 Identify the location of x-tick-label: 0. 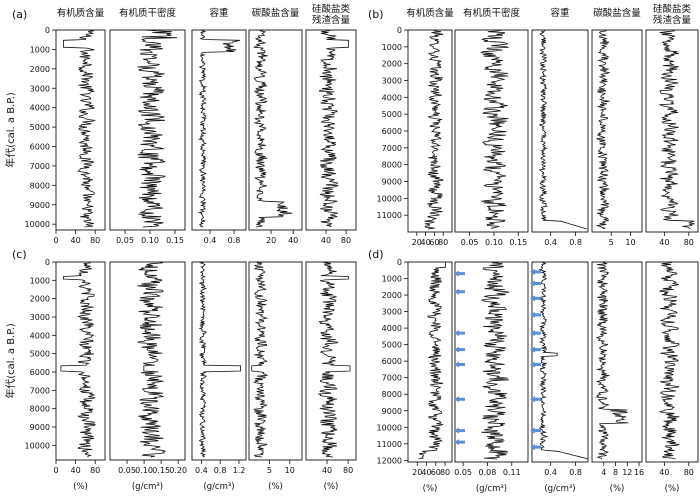
(55, 240).